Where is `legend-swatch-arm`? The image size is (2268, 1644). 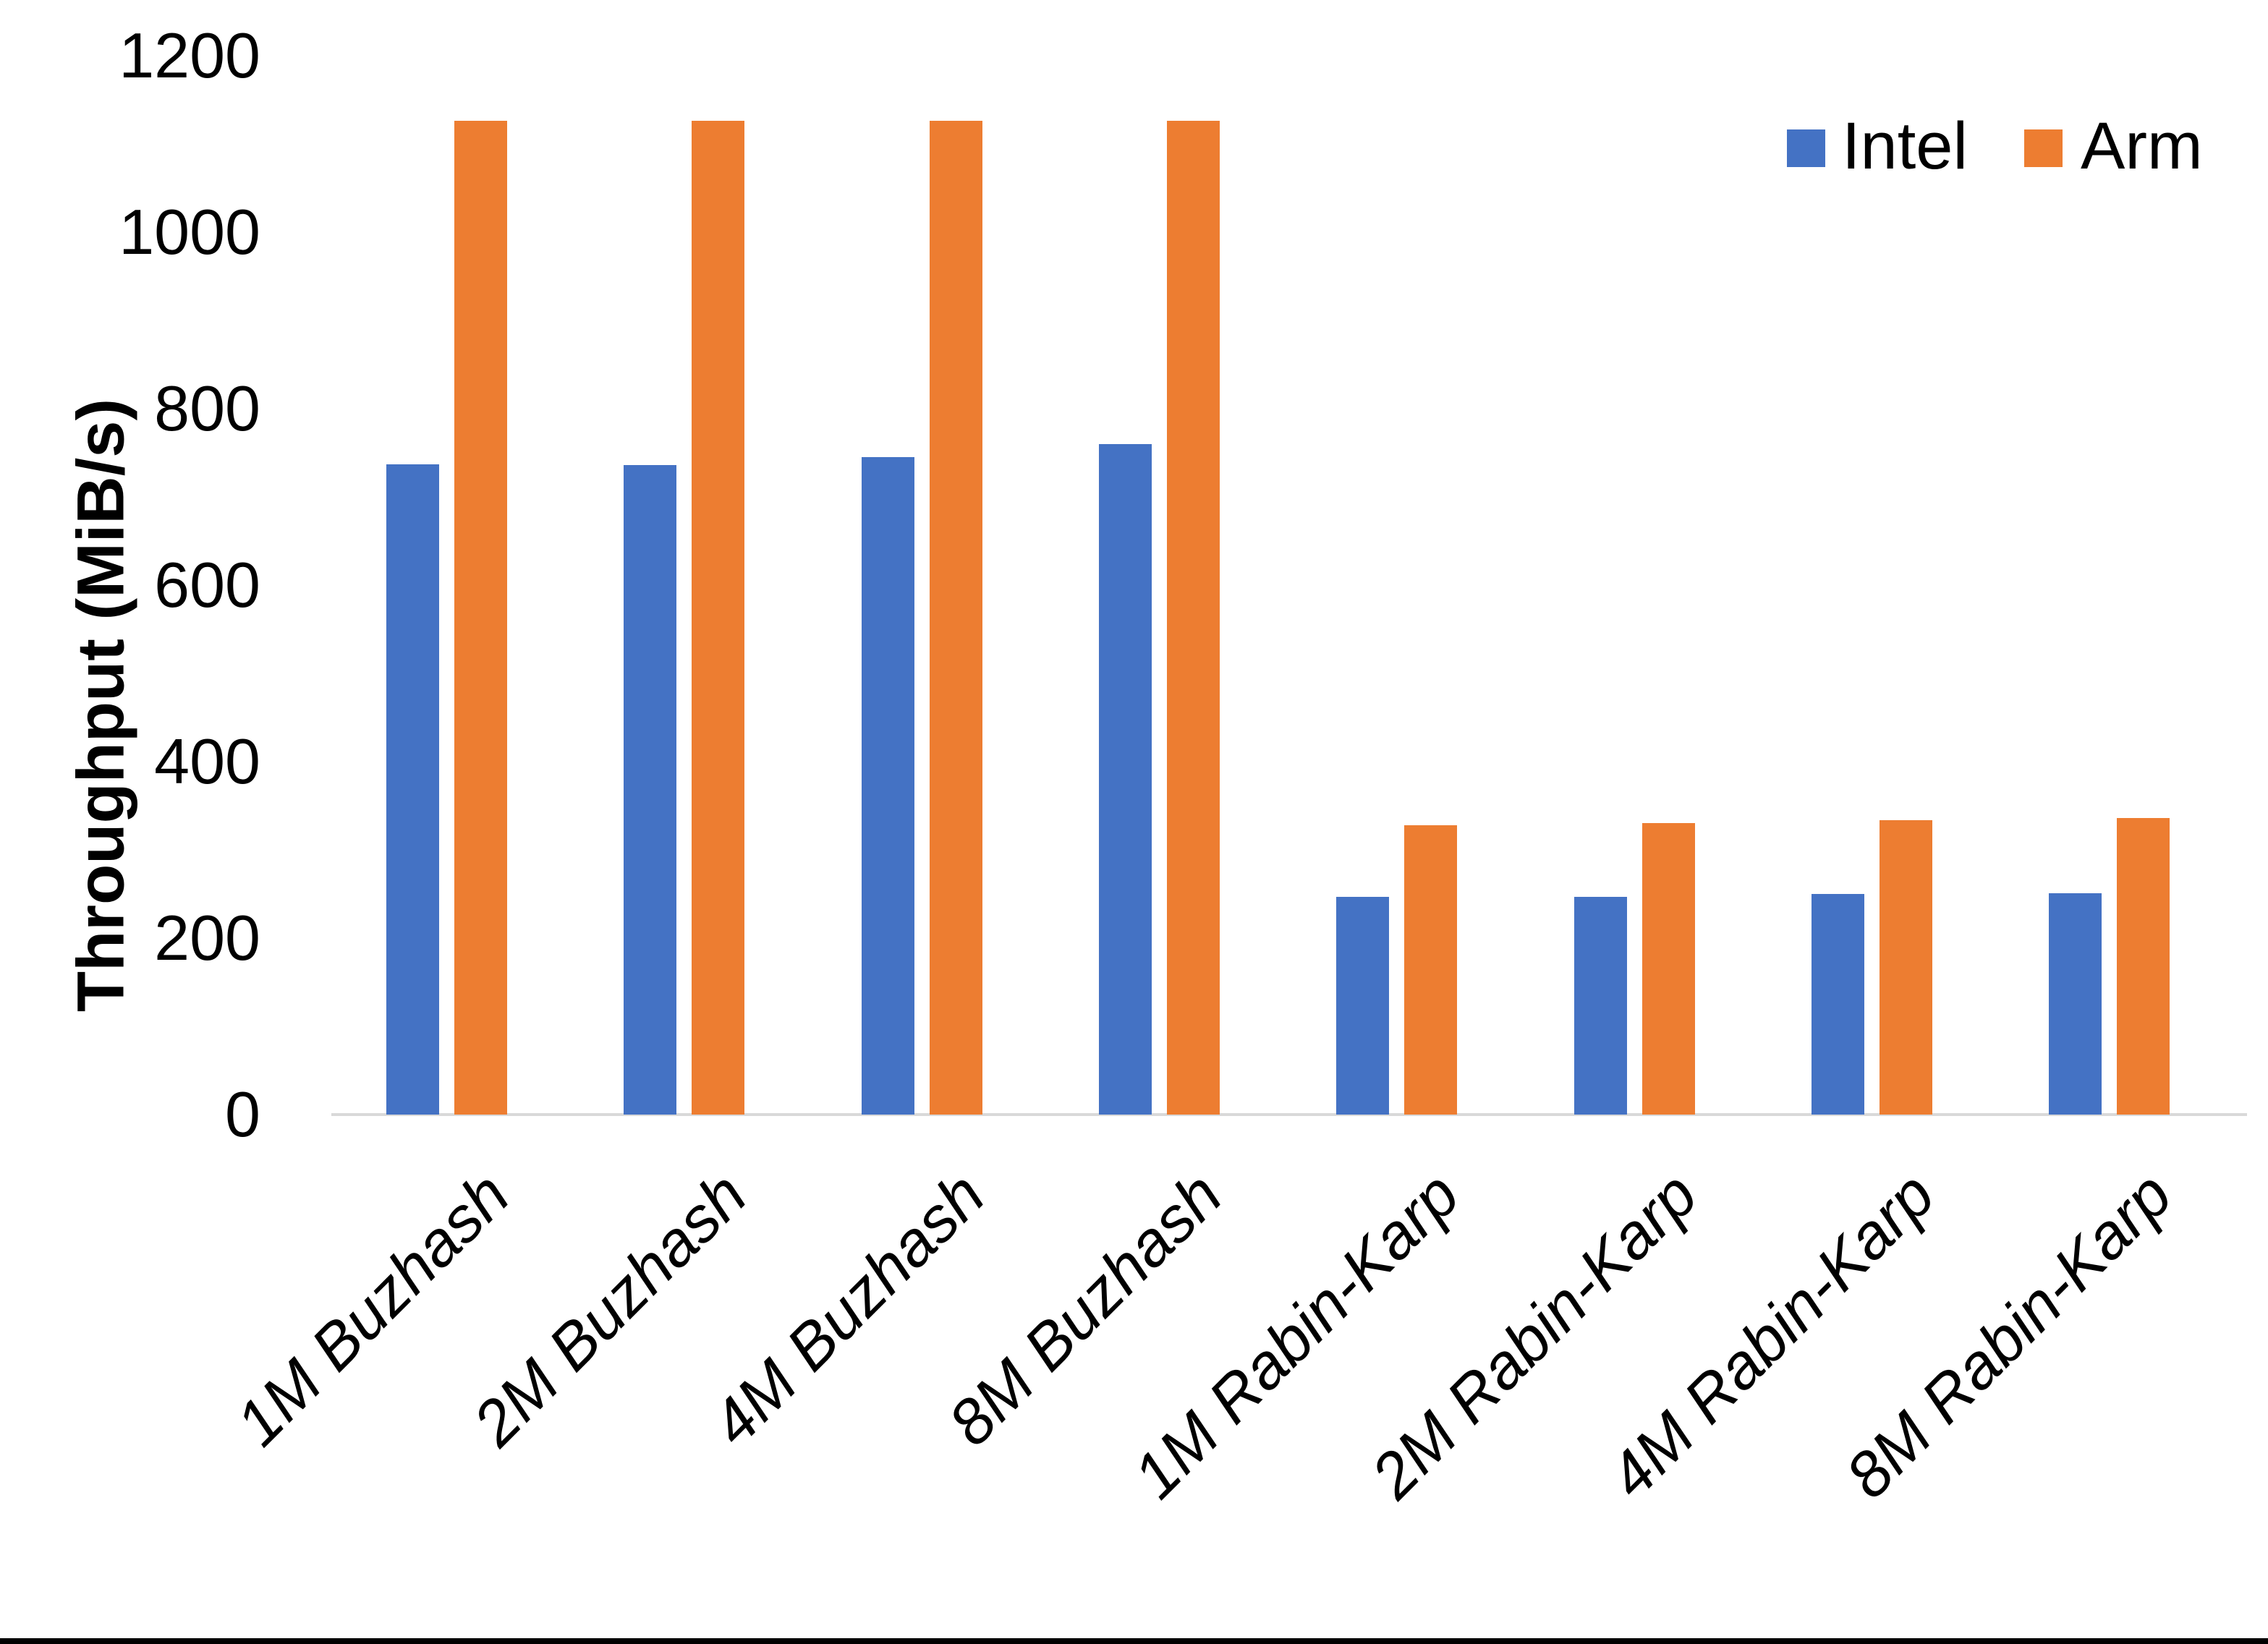 legend-swatch-arm is located at coordinates (2043, 148).